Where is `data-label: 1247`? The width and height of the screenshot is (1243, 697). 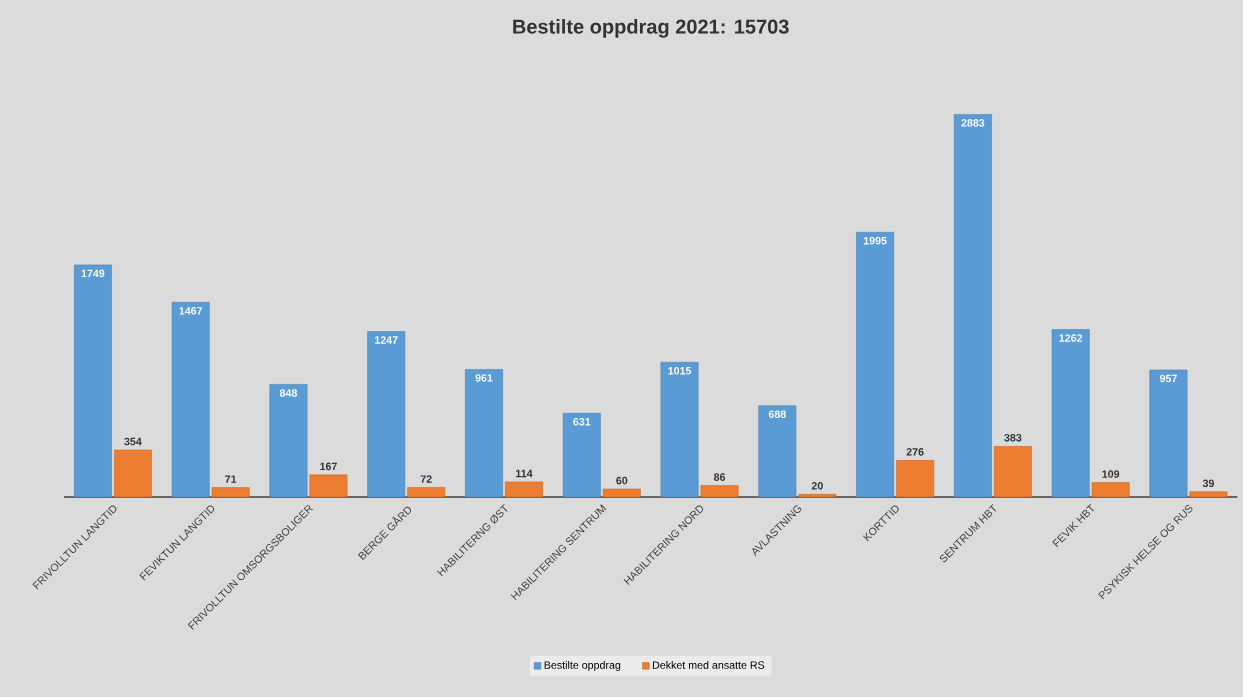 data-label: 1247 is located at coordinates (386, 340).